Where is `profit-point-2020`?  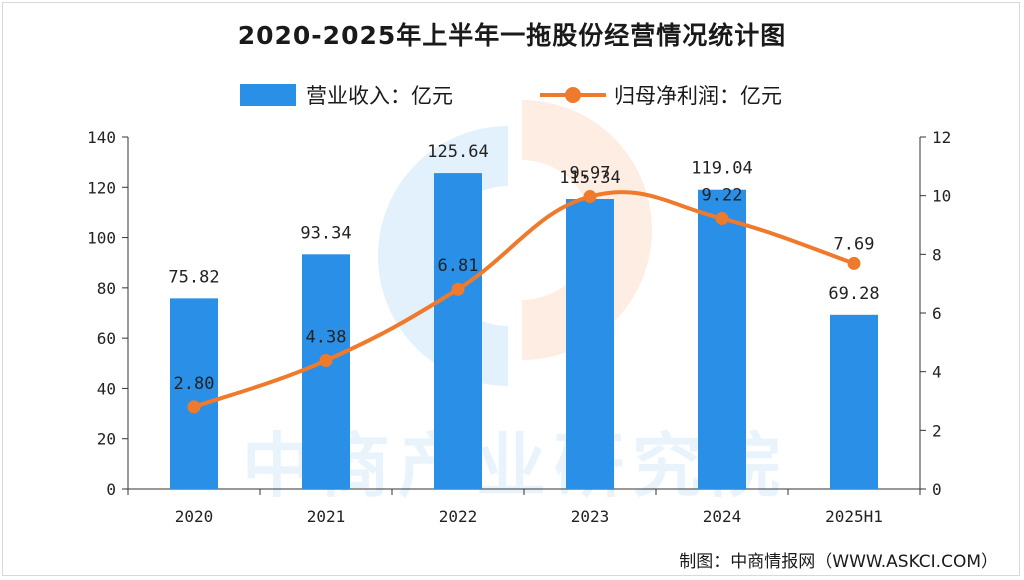 profit-point-2020 is located at coordinates (194, 407).